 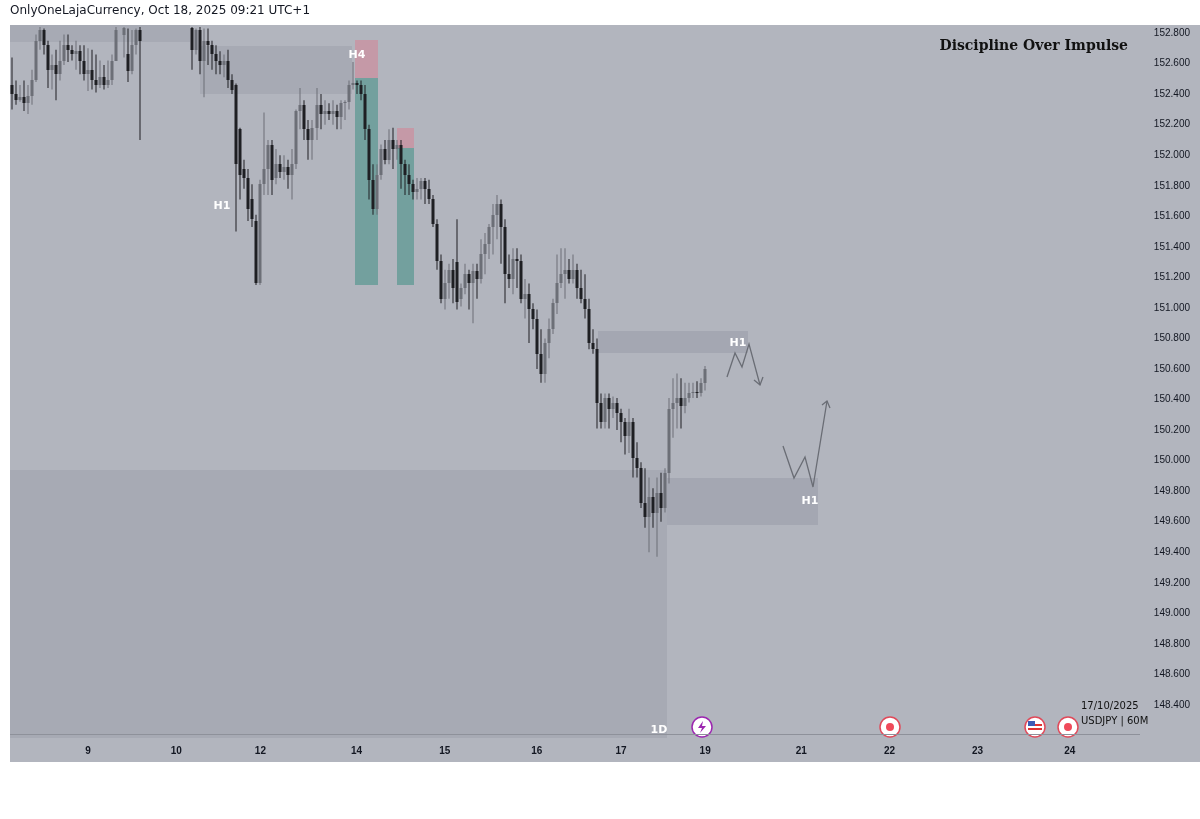 What do you see at coordinates (1172, 63) in the screenshot?
I see `y-tick-label: 152.600` at bounding box center [1172, 63].